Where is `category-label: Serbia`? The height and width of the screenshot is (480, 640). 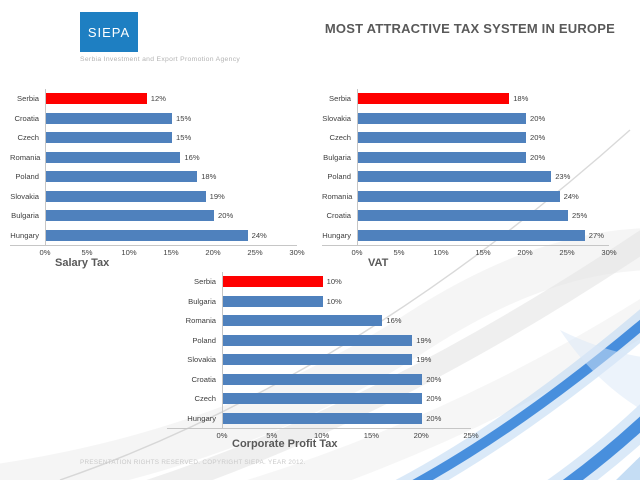 category-label: Serbia is located at coordinates (205, 282).